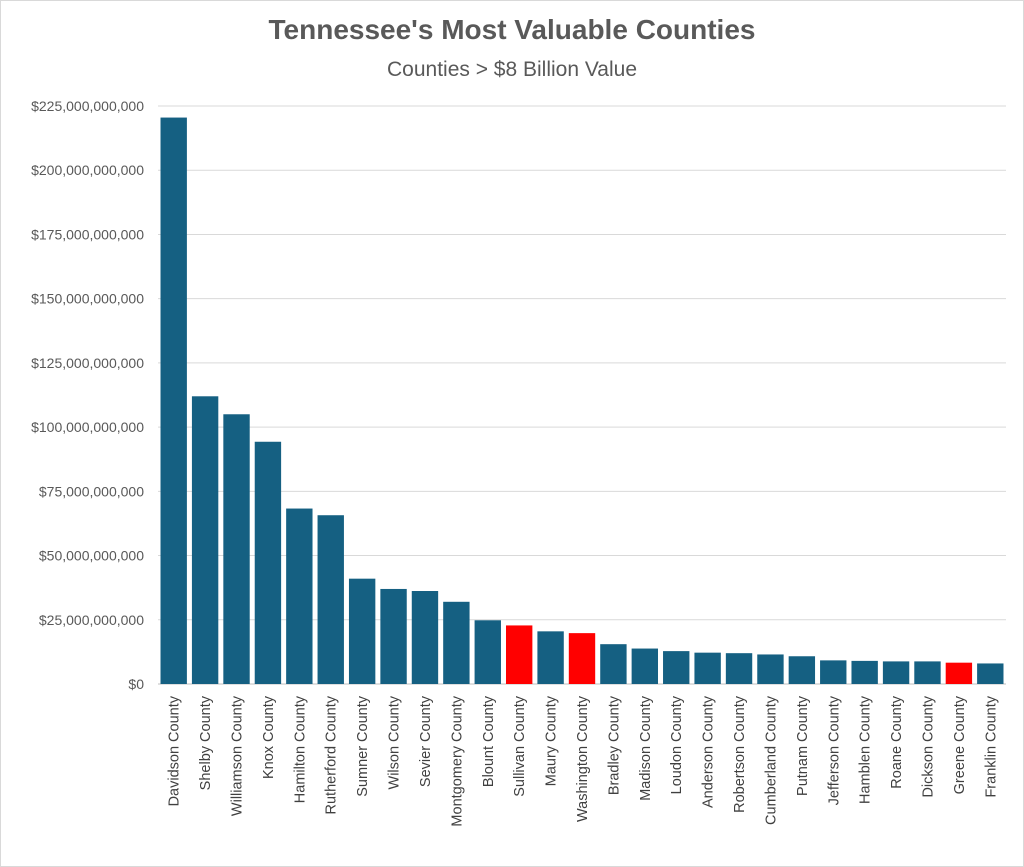 This screenshot has height=867, width=1024. I want to click on bar-davidson-county, so click(173, 400).